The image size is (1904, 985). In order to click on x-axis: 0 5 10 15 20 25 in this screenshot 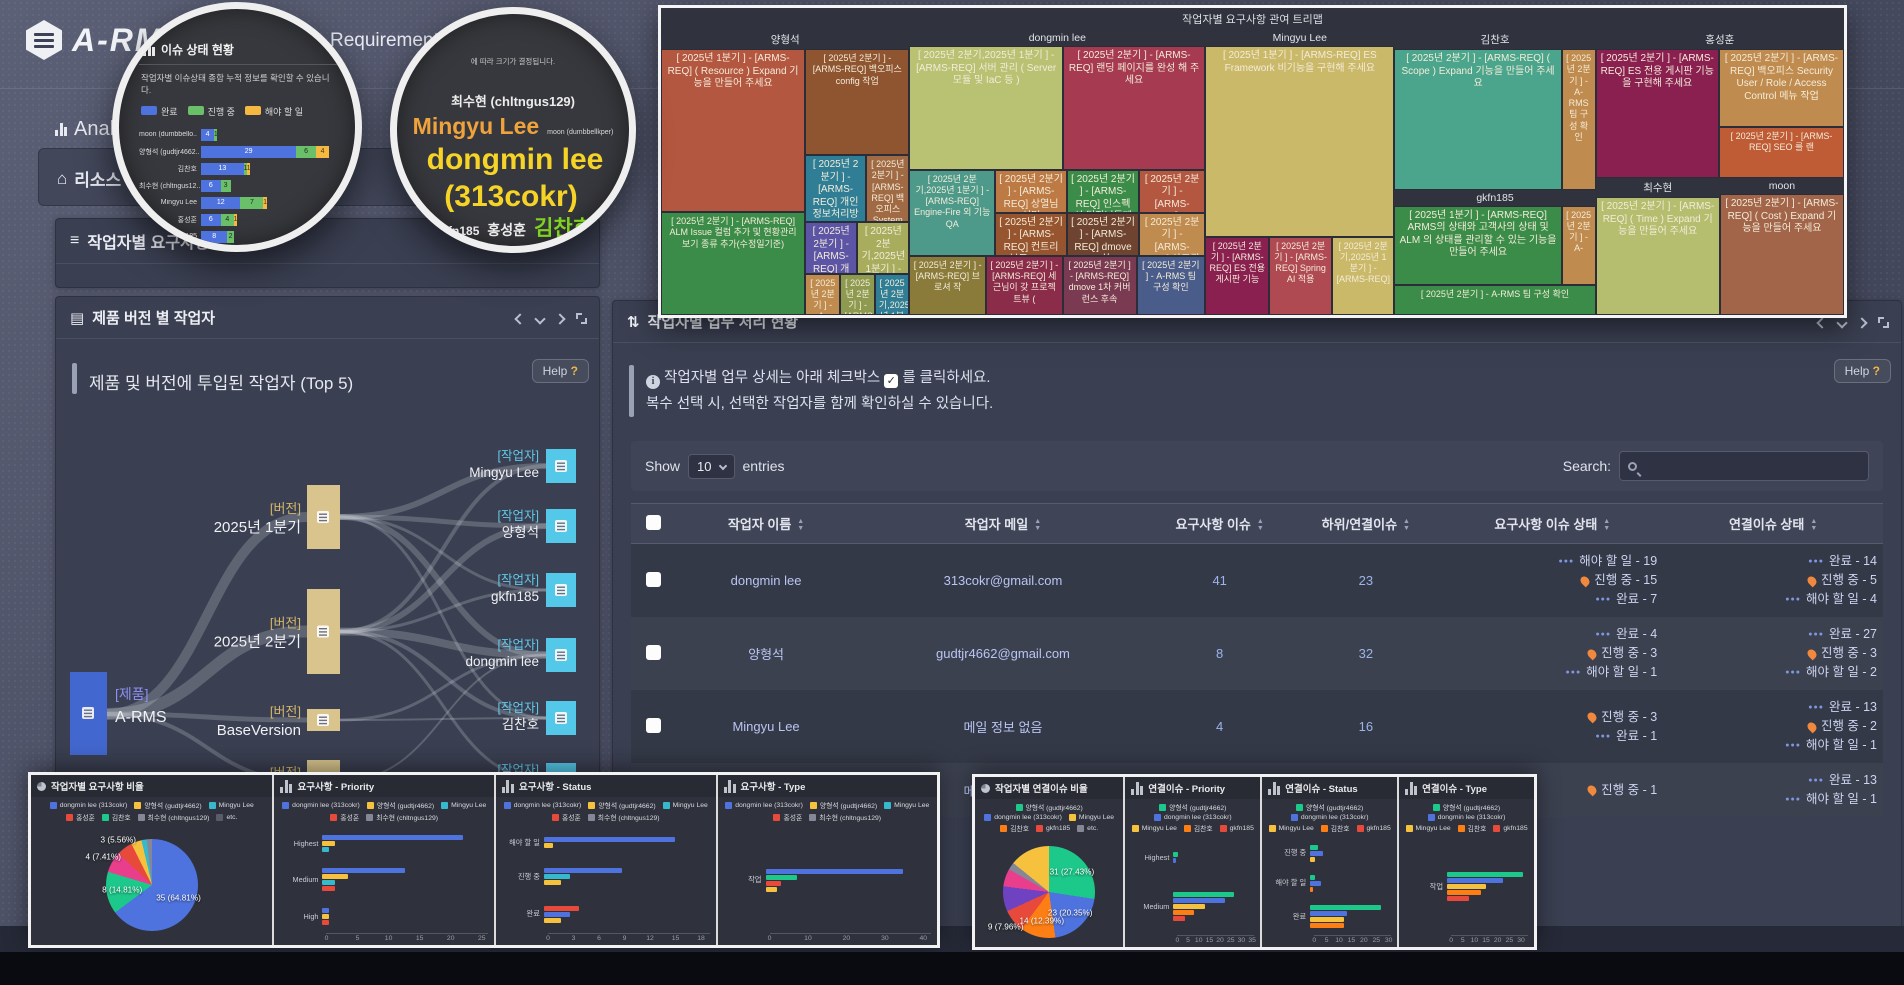, I will do `click(384, 939)`.